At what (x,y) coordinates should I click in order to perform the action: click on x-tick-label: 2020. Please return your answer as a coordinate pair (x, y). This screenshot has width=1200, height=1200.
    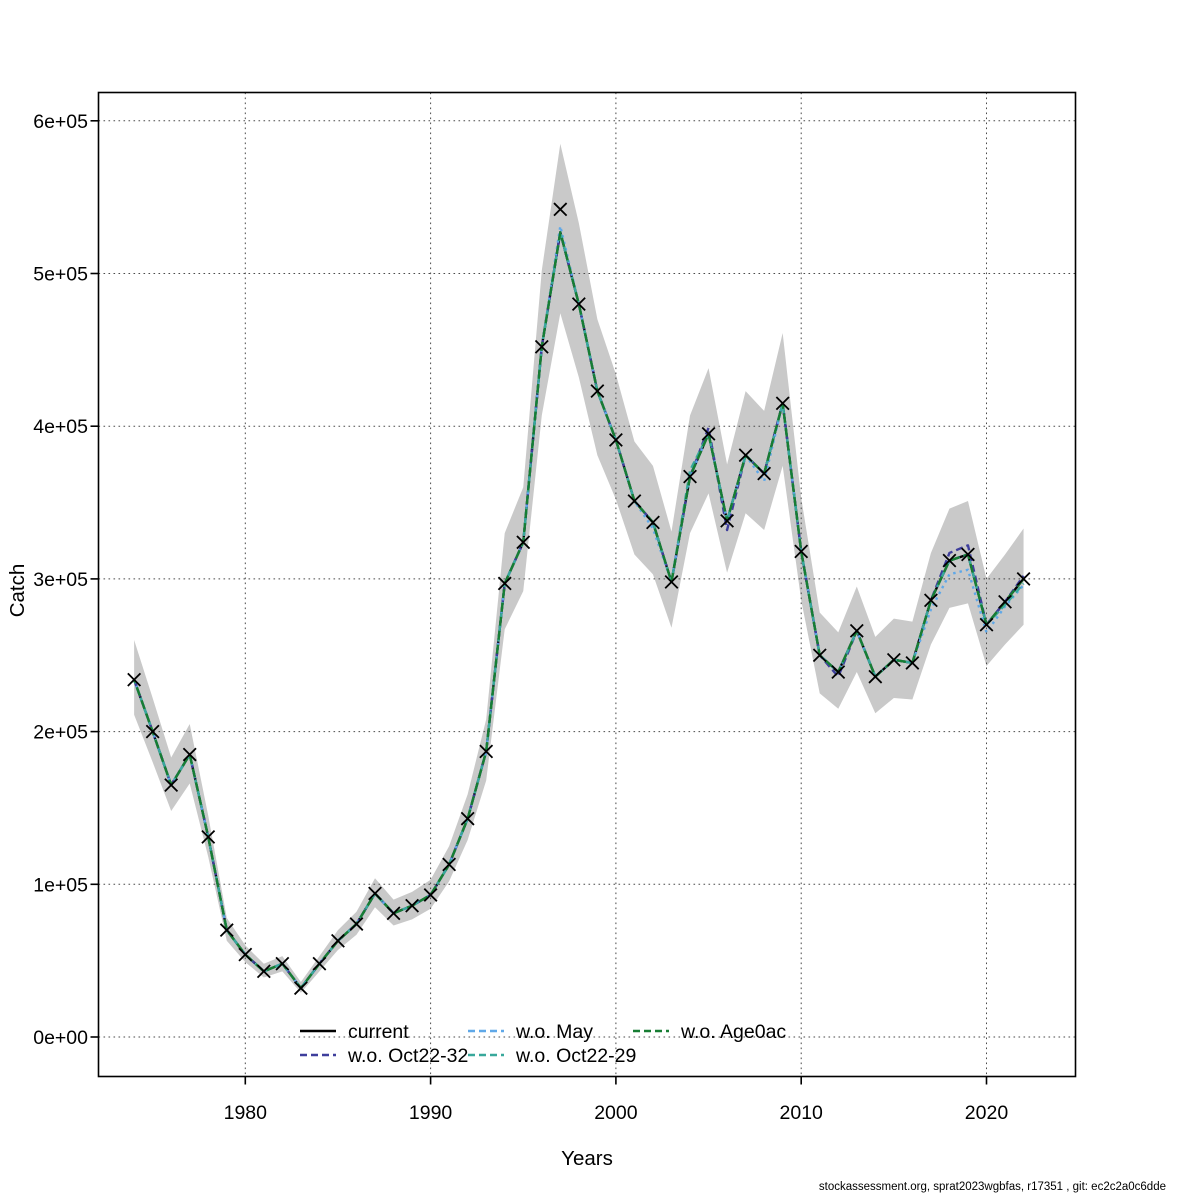
    Looking at the image, I should click on (987, 1113).